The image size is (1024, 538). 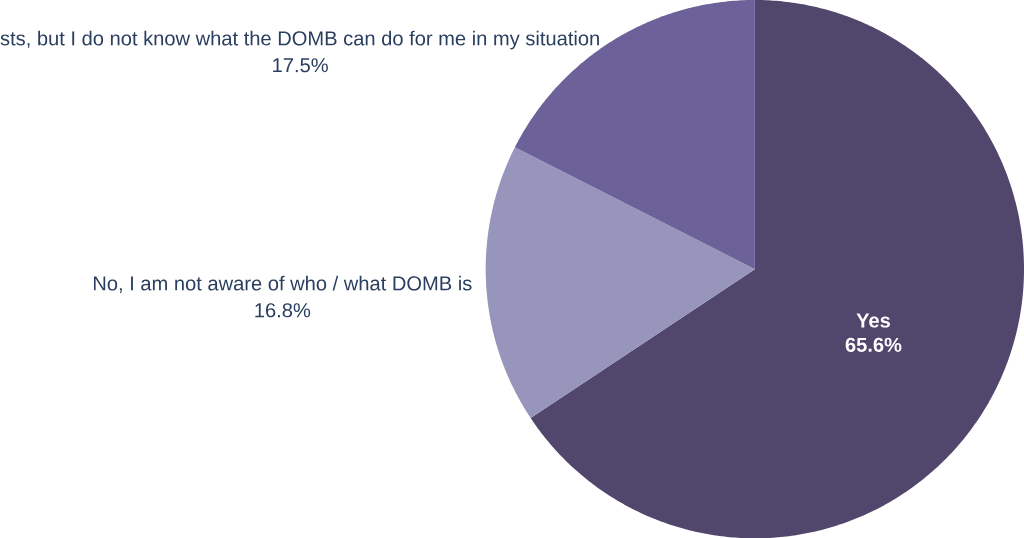 I want to click on data-label: 17.5%, so click(x=300, y=65).